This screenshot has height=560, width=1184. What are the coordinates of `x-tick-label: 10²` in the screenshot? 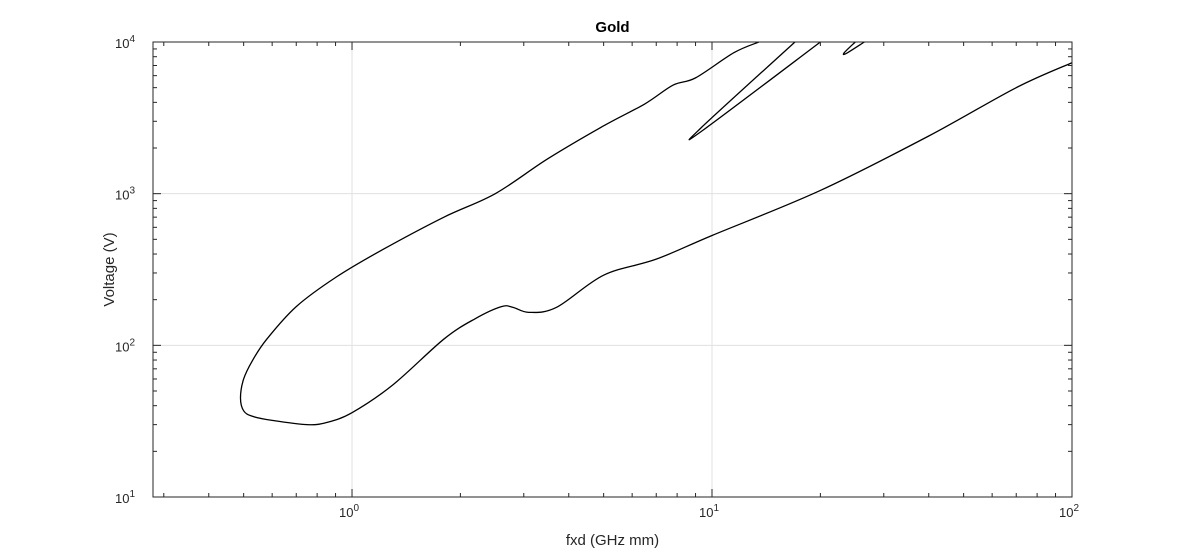 It's located at (1069, 511).